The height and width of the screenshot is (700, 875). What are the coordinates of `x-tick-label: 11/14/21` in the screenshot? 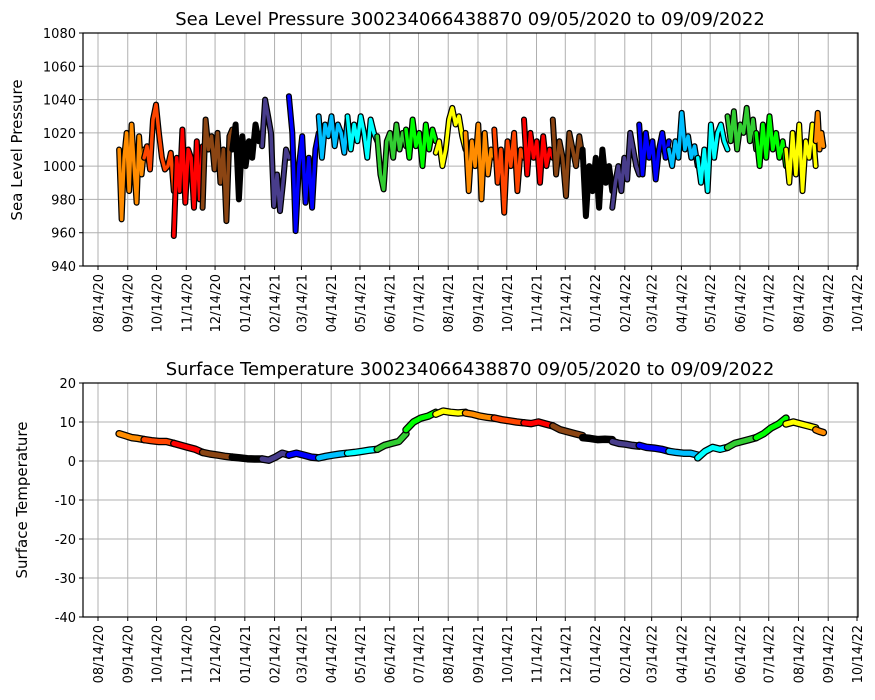 It's located at (538, 654).